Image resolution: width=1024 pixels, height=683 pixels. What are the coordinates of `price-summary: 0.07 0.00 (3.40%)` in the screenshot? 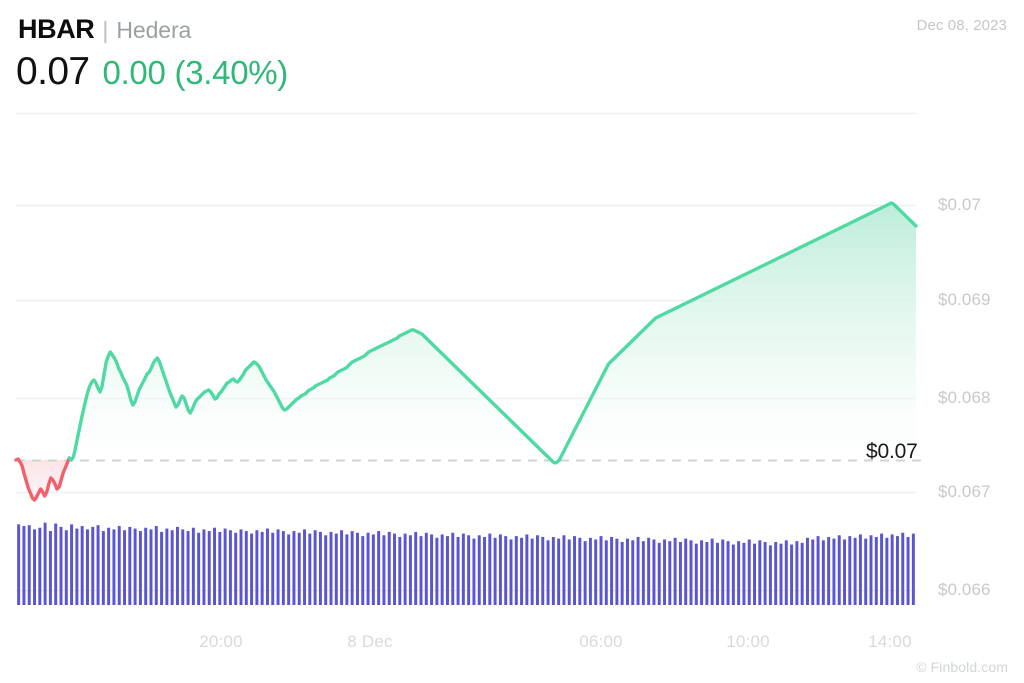 It's located at (152, 72).